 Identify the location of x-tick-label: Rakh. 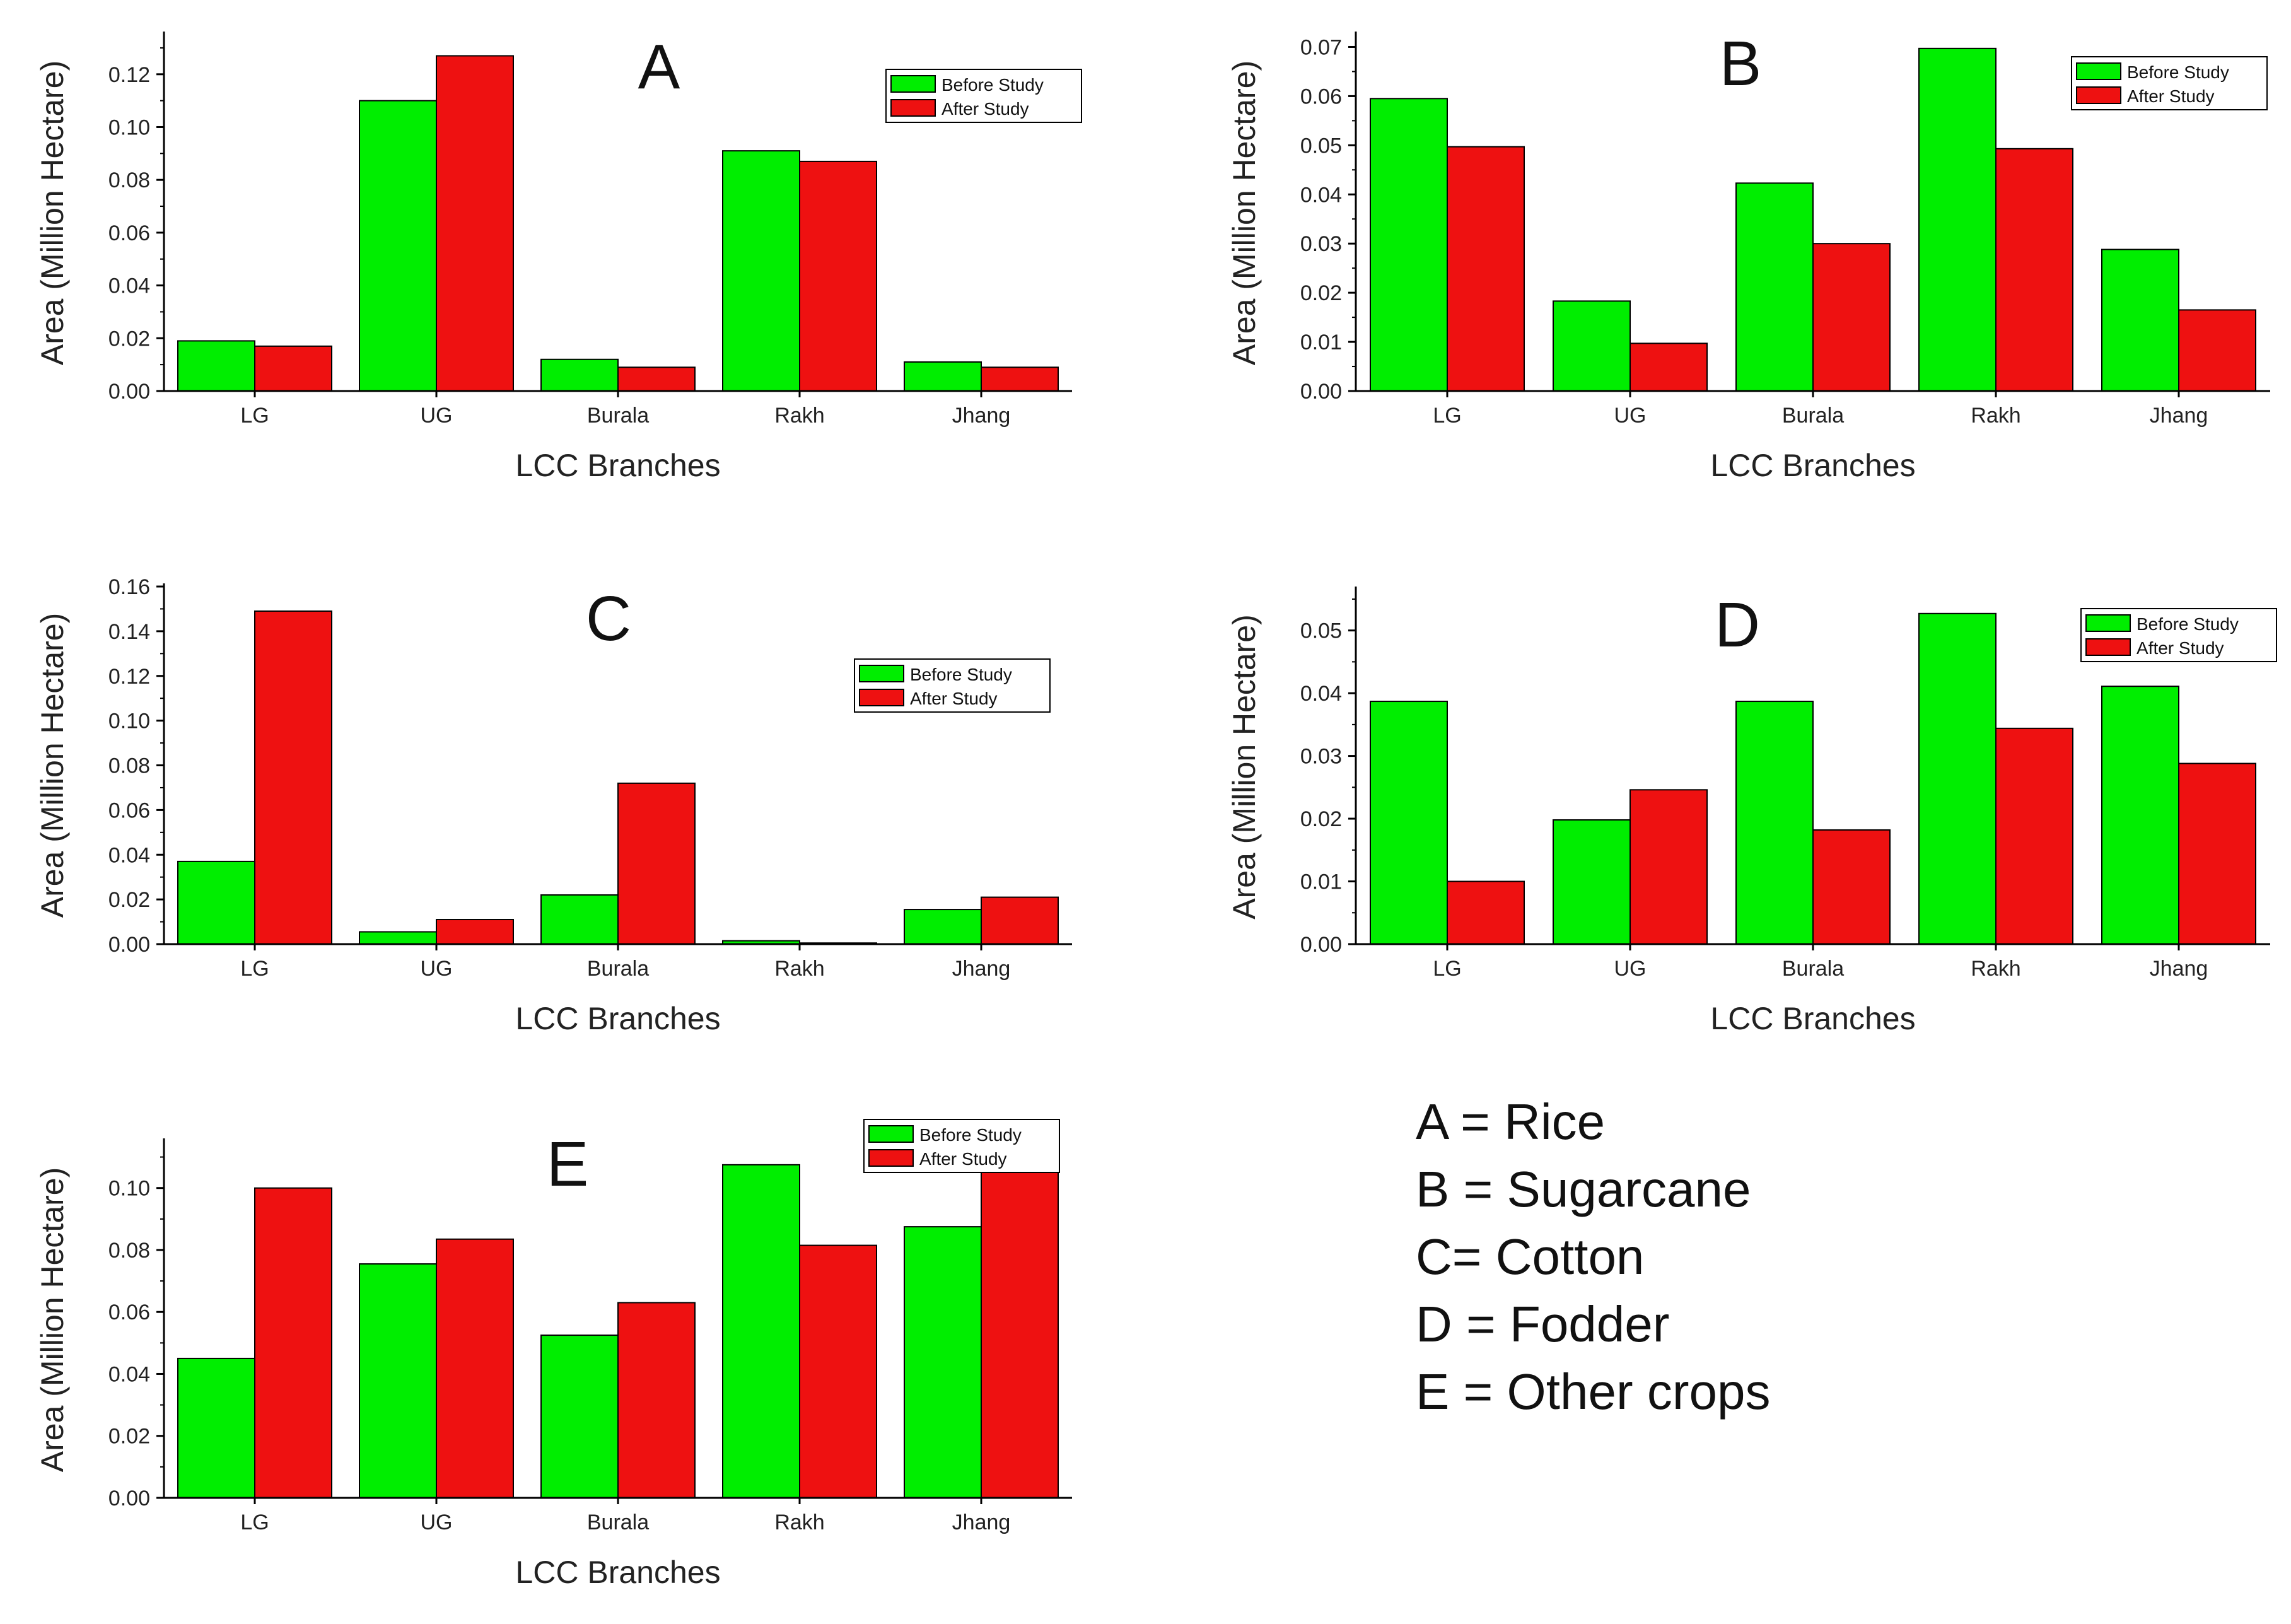
(799, 1522).